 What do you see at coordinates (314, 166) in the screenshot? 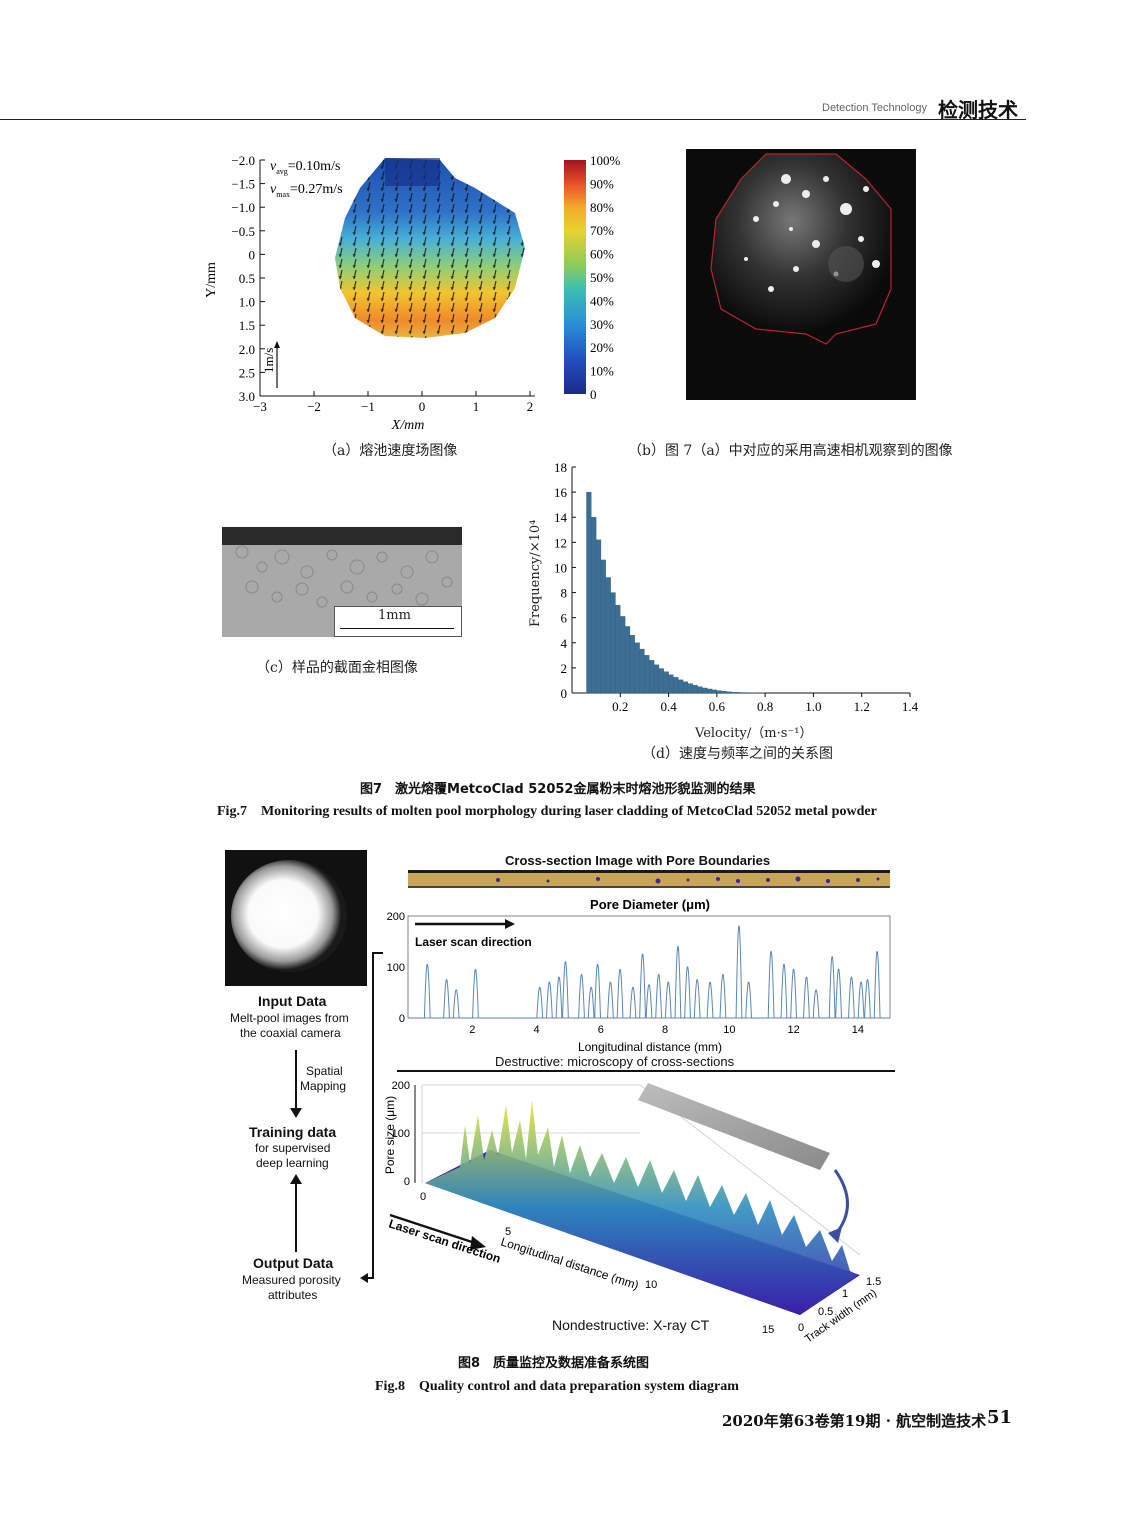
I see `v-avg-value: =0.10m/s` at bounding box center [314, 166].